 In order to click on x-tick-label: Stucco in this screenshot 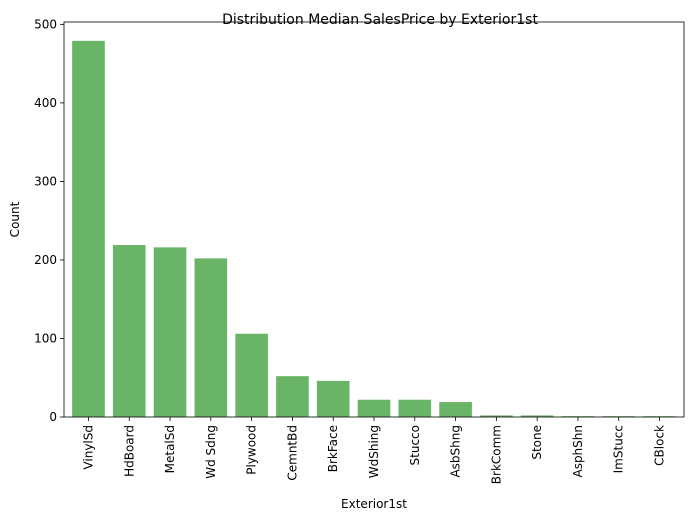, I will do `click(415, 445)`.